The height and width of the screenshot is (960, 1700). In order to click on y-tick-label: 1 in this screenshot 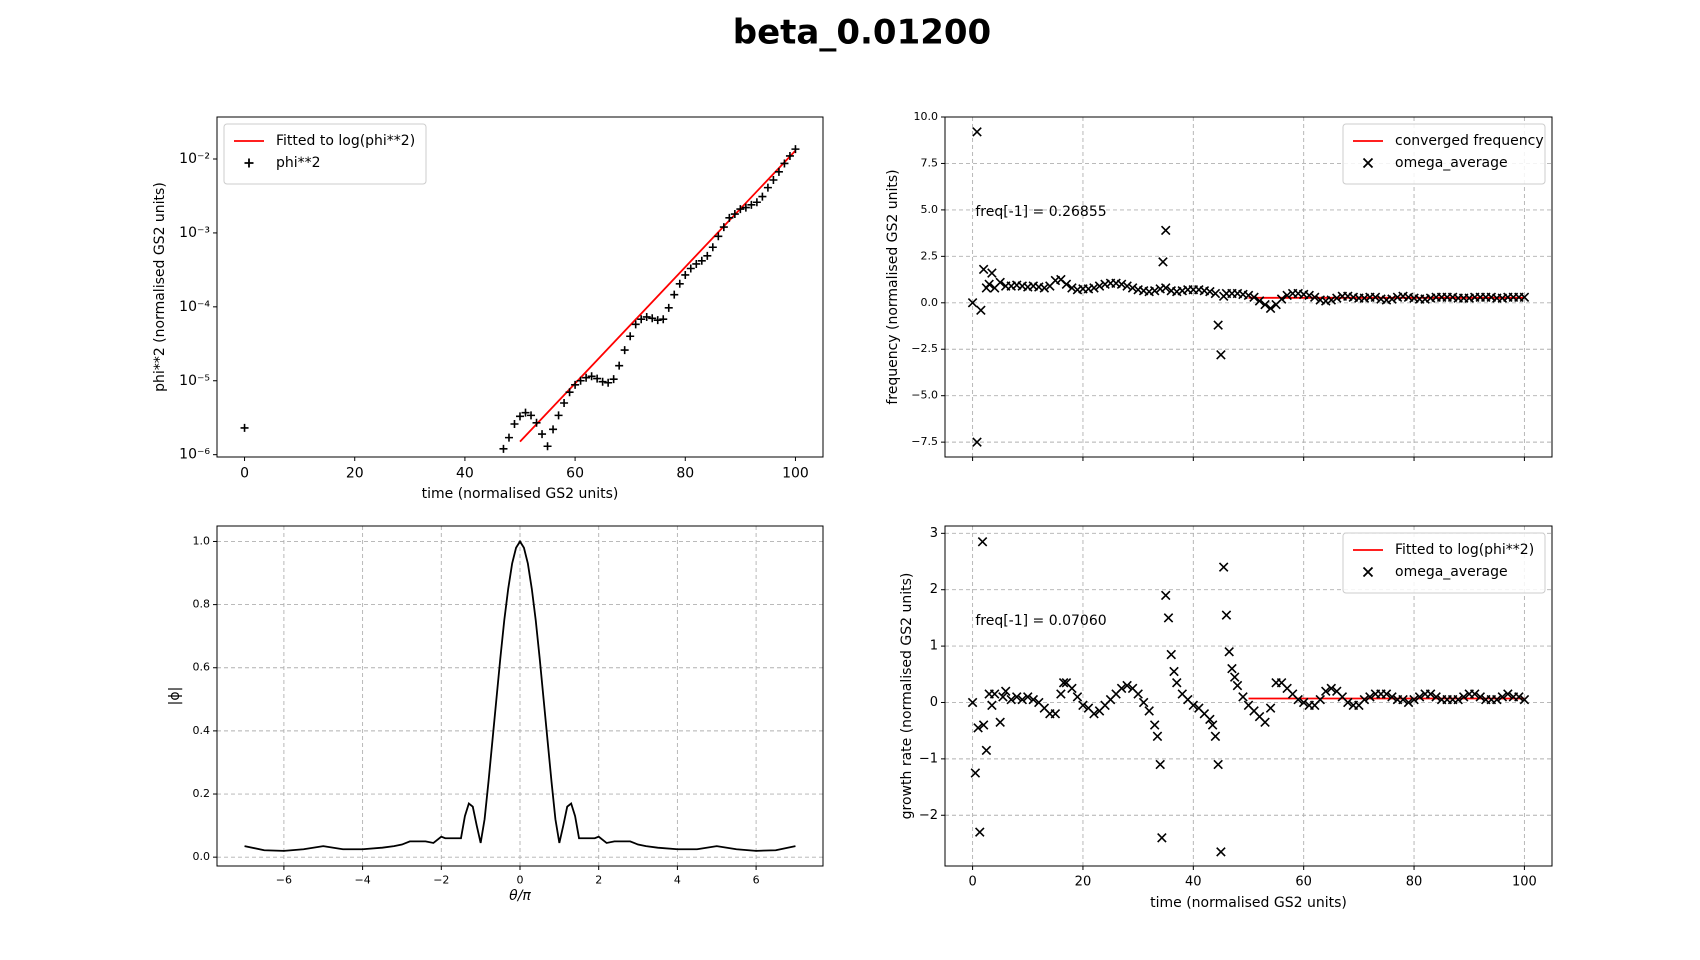, I will do `click(934, 646)`.